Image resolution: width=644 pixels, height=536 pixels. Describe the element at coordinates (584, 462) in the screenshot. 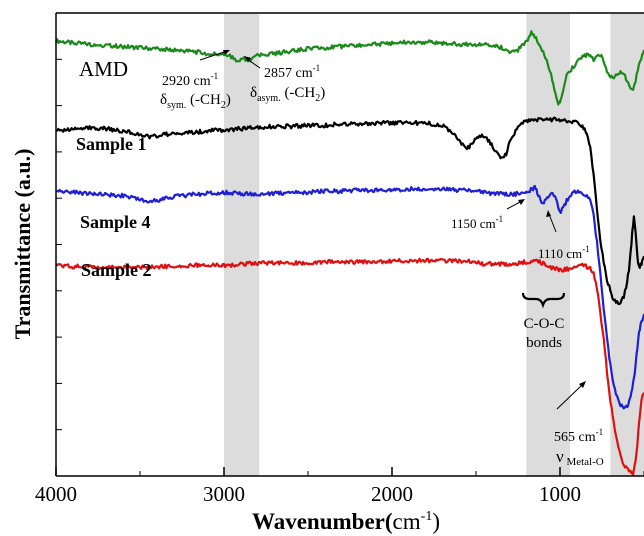

I see `annotation-565-sub: Metal-O` at that location.